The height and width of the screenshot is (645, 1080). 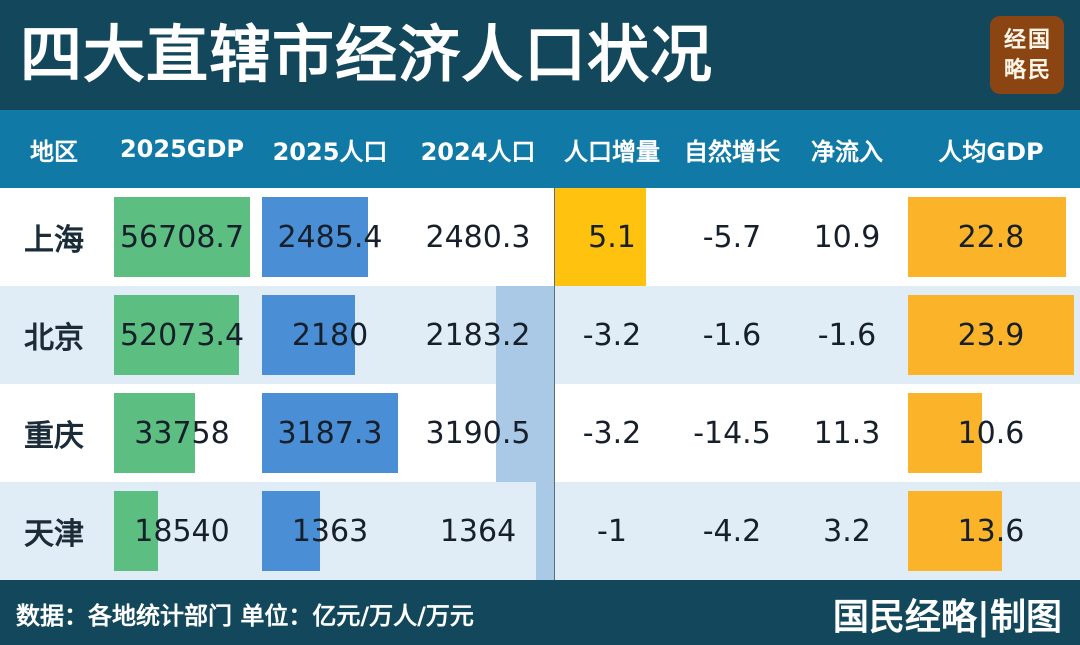 I want to click on column-header-natural: 自然增长, so click(x=732, y=151).